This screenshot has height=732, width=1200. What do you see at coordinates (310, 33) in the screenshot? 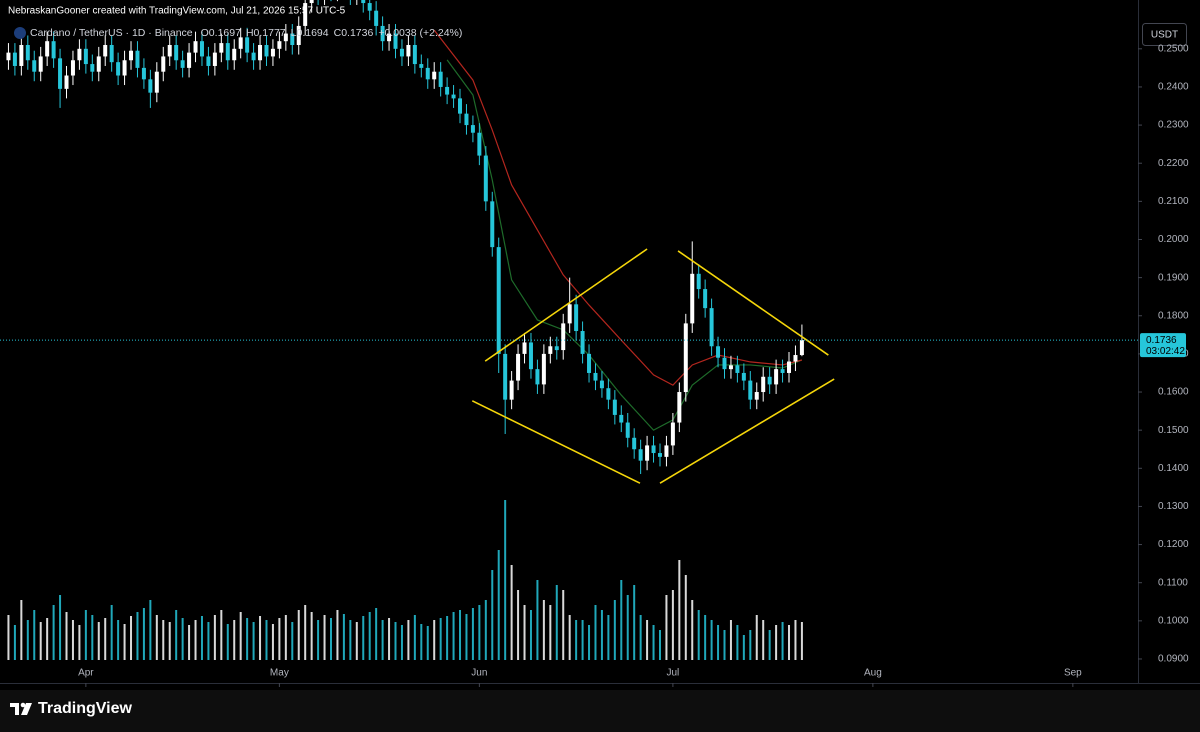
I see `ohlc-value: L0.1694` at bounding box center [310, 33].